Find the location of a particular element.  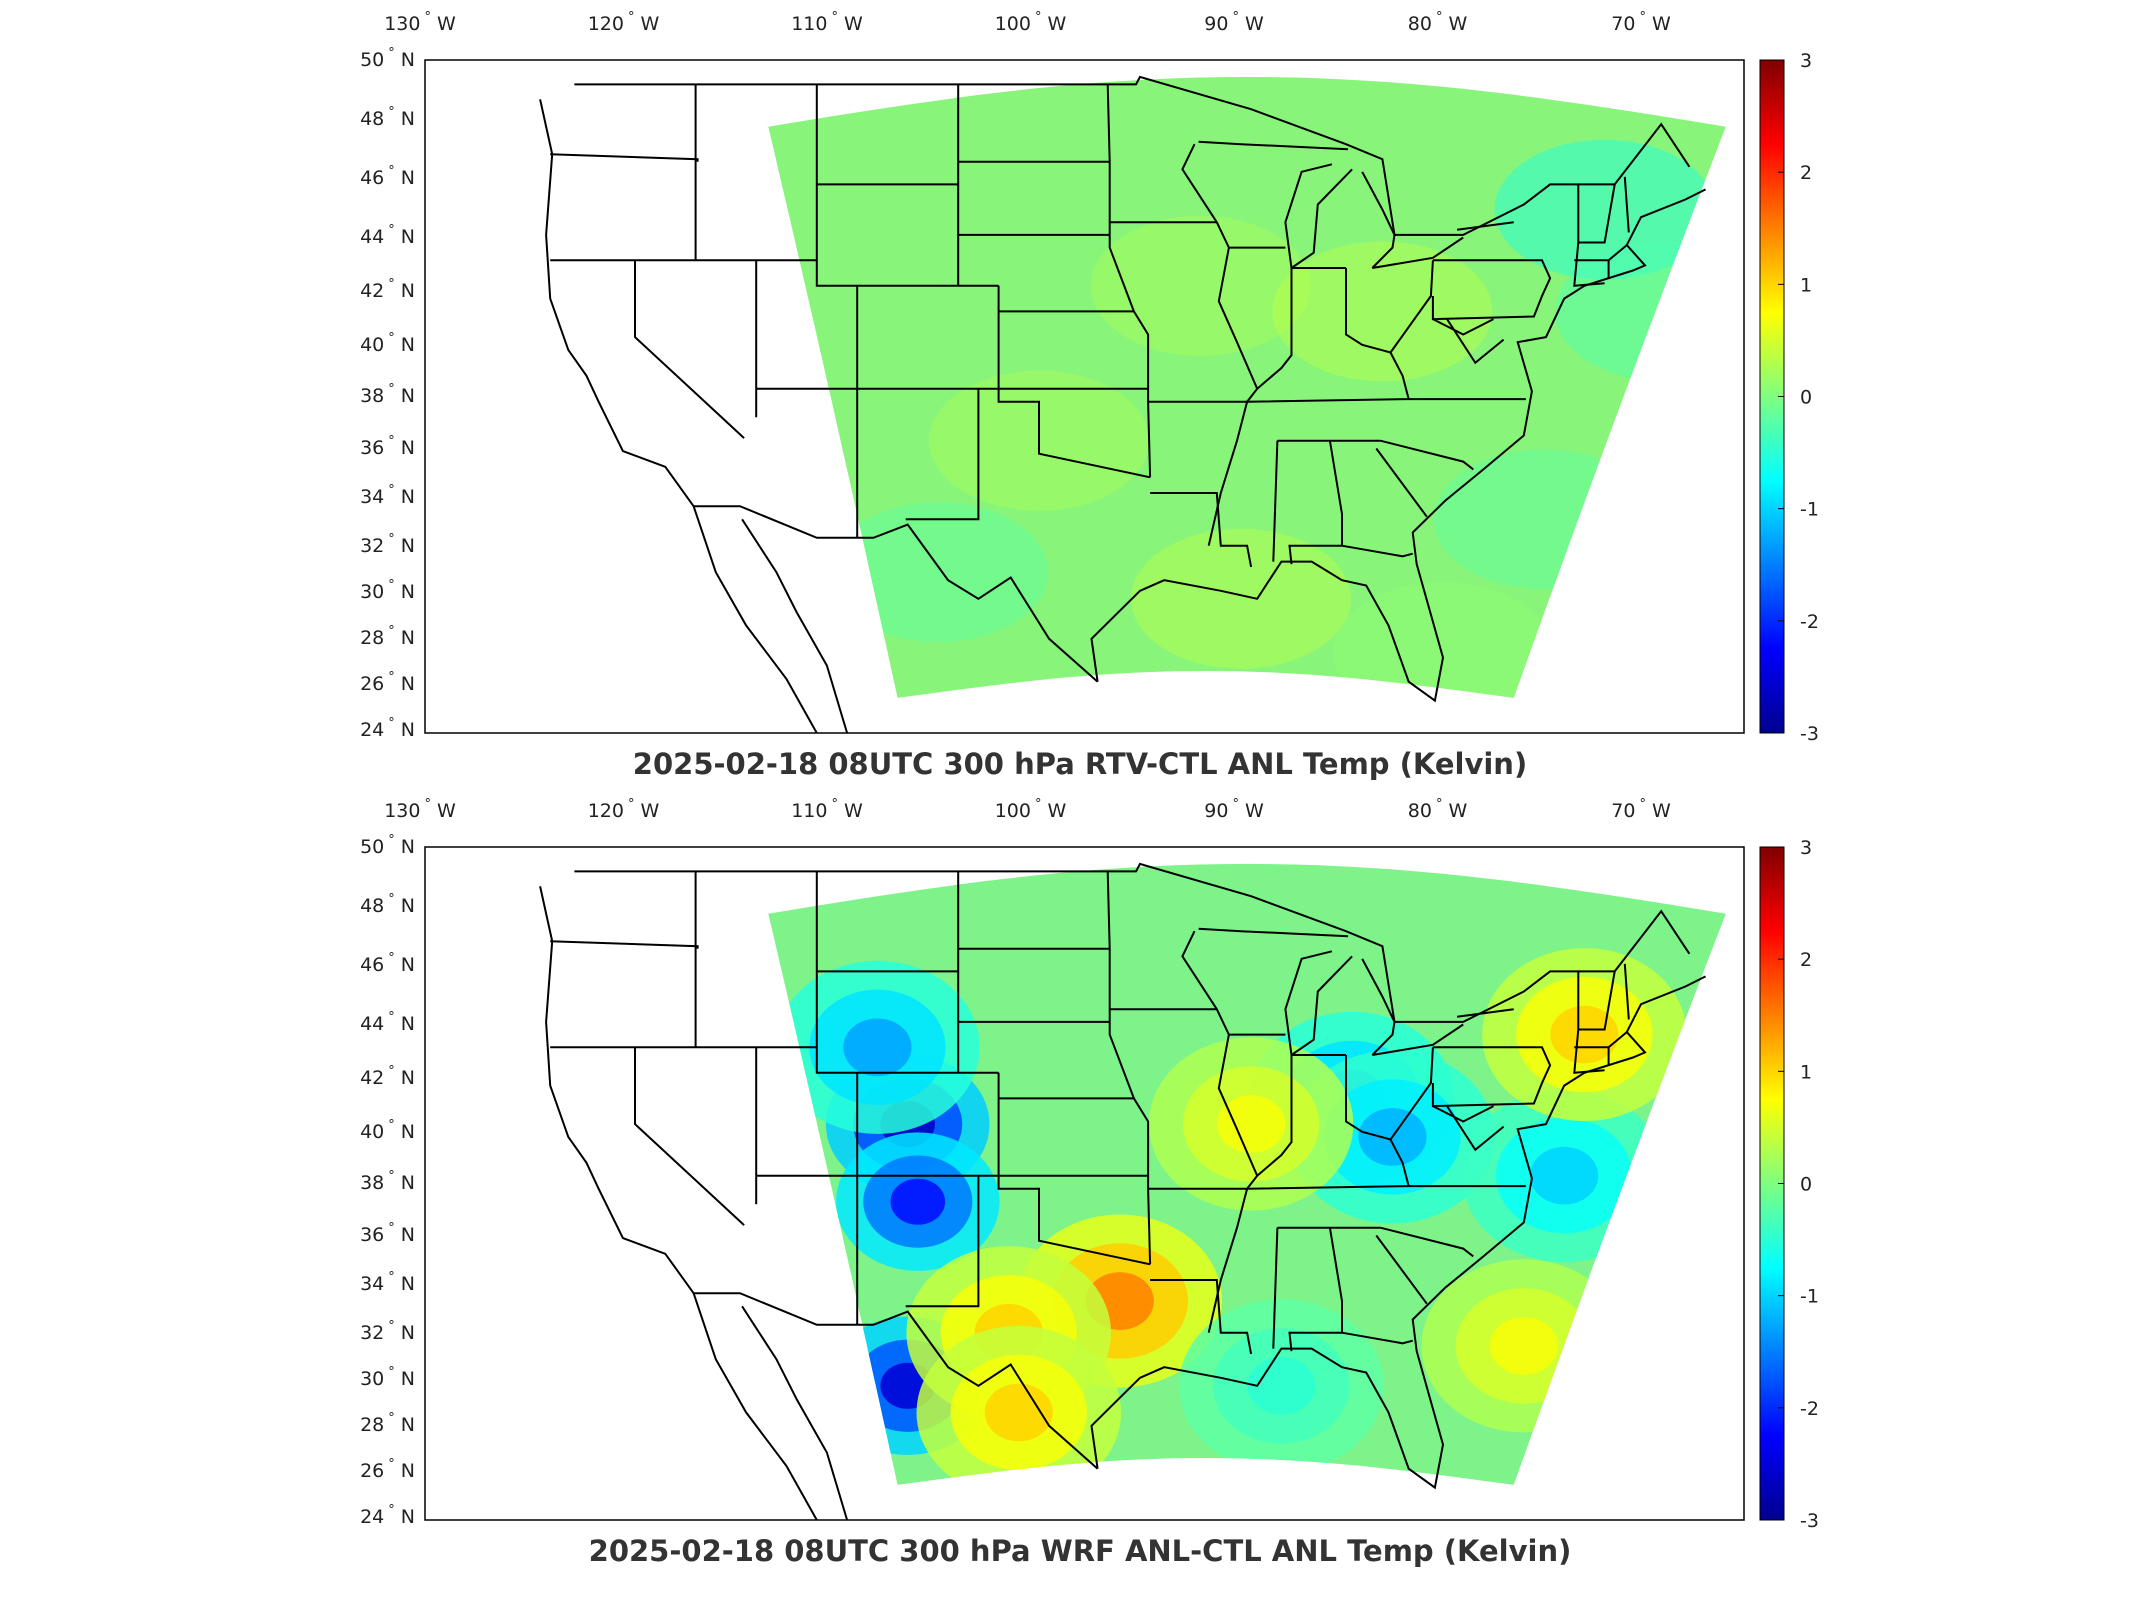

longitude-label: 130 ° W is located at coordinates (420, 809).